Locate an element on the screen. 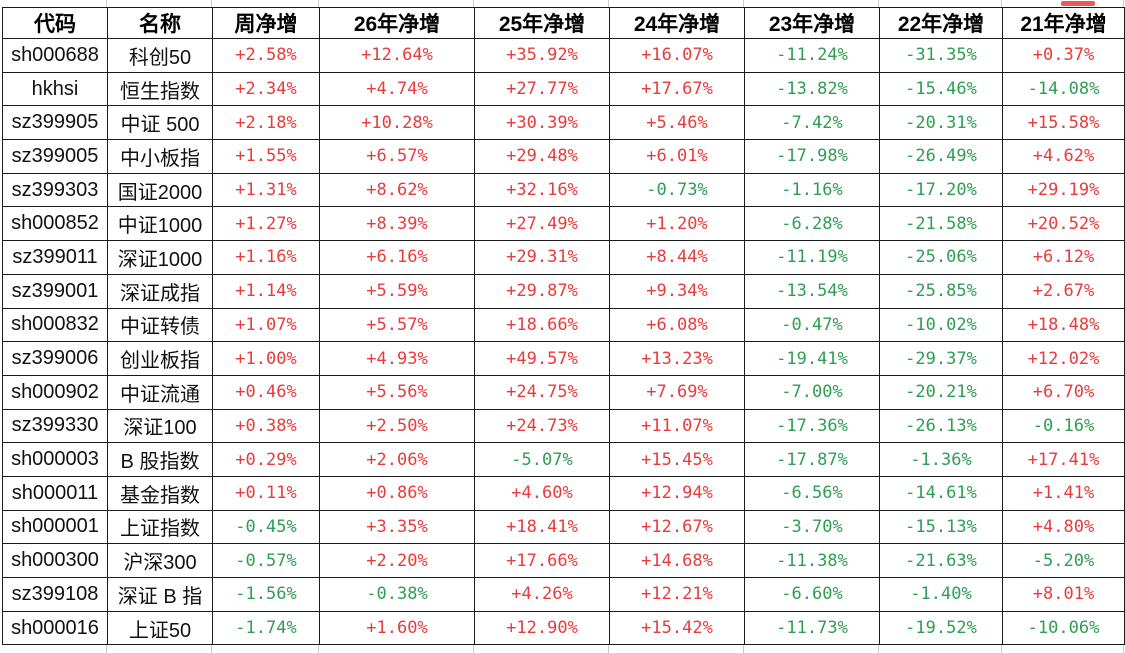  value-cell: +1.14% is located at coordinates (266, 291).